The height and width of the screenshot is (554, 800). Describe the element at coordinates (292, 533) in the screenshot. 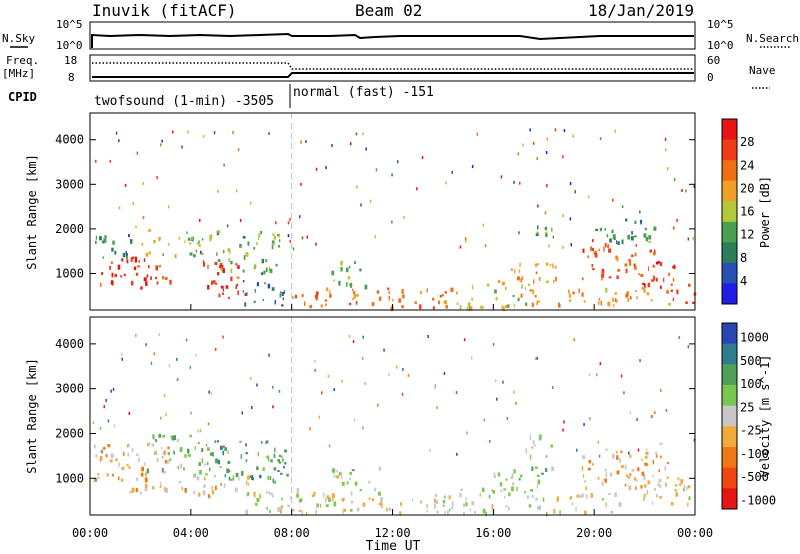

I see `x-tick-label: 08:00` at that location.